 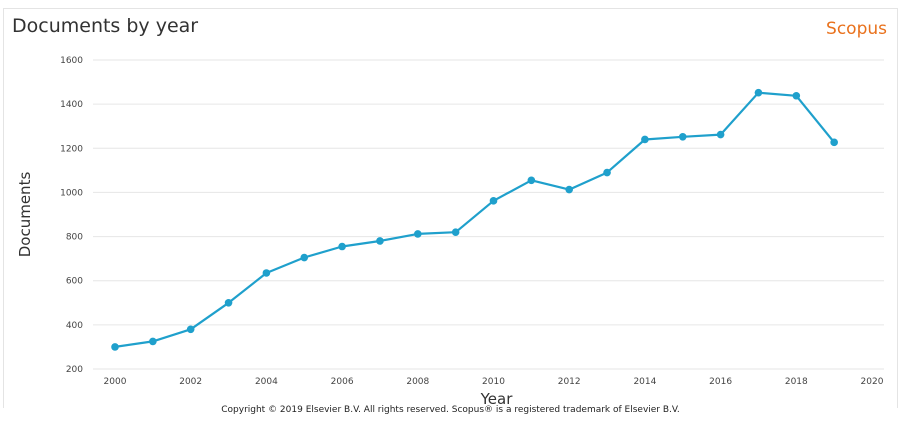 I want to click on page-title: Documents by year, so click(x=105, y=26).